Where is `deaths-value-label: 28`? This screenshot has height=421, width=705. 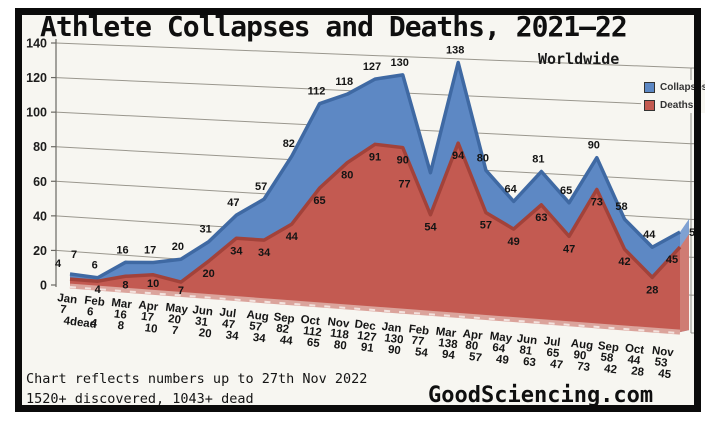 deaths-value-label: 28 is located at coordinates (652, 290).